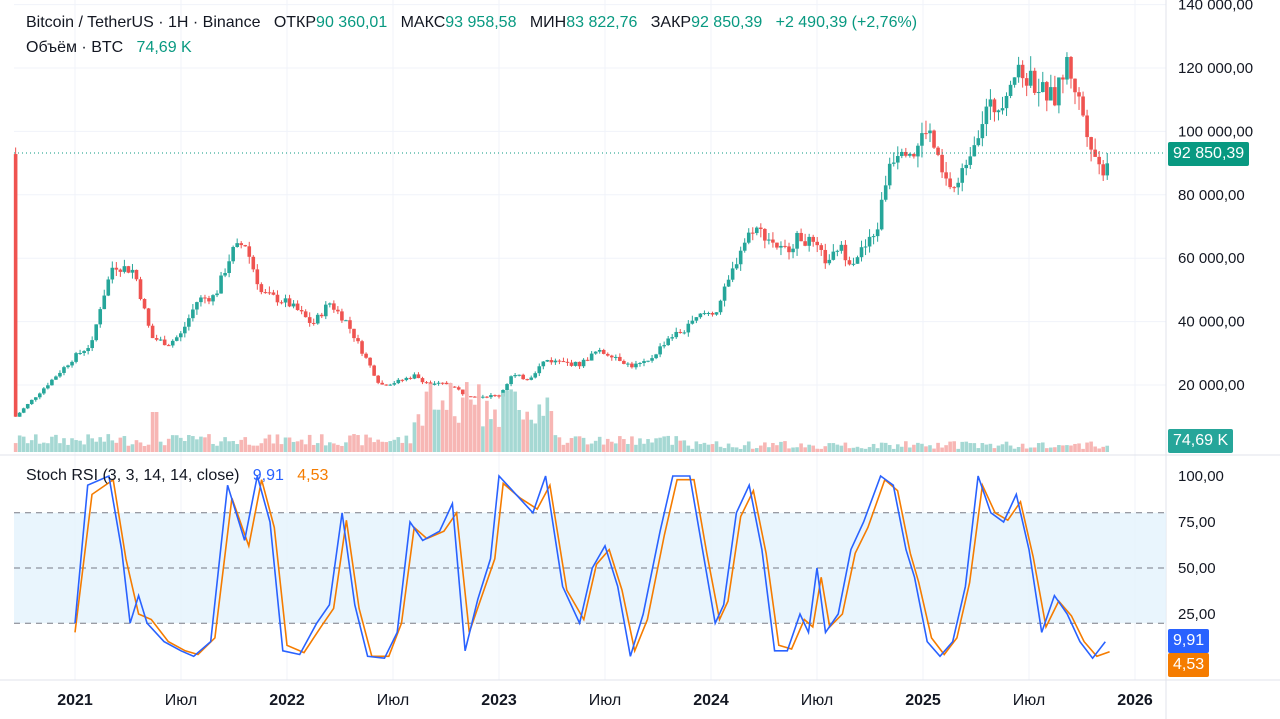 This screenshot has width=1280, height=719. I want to click on low-label: МИН, so click(548, 22).